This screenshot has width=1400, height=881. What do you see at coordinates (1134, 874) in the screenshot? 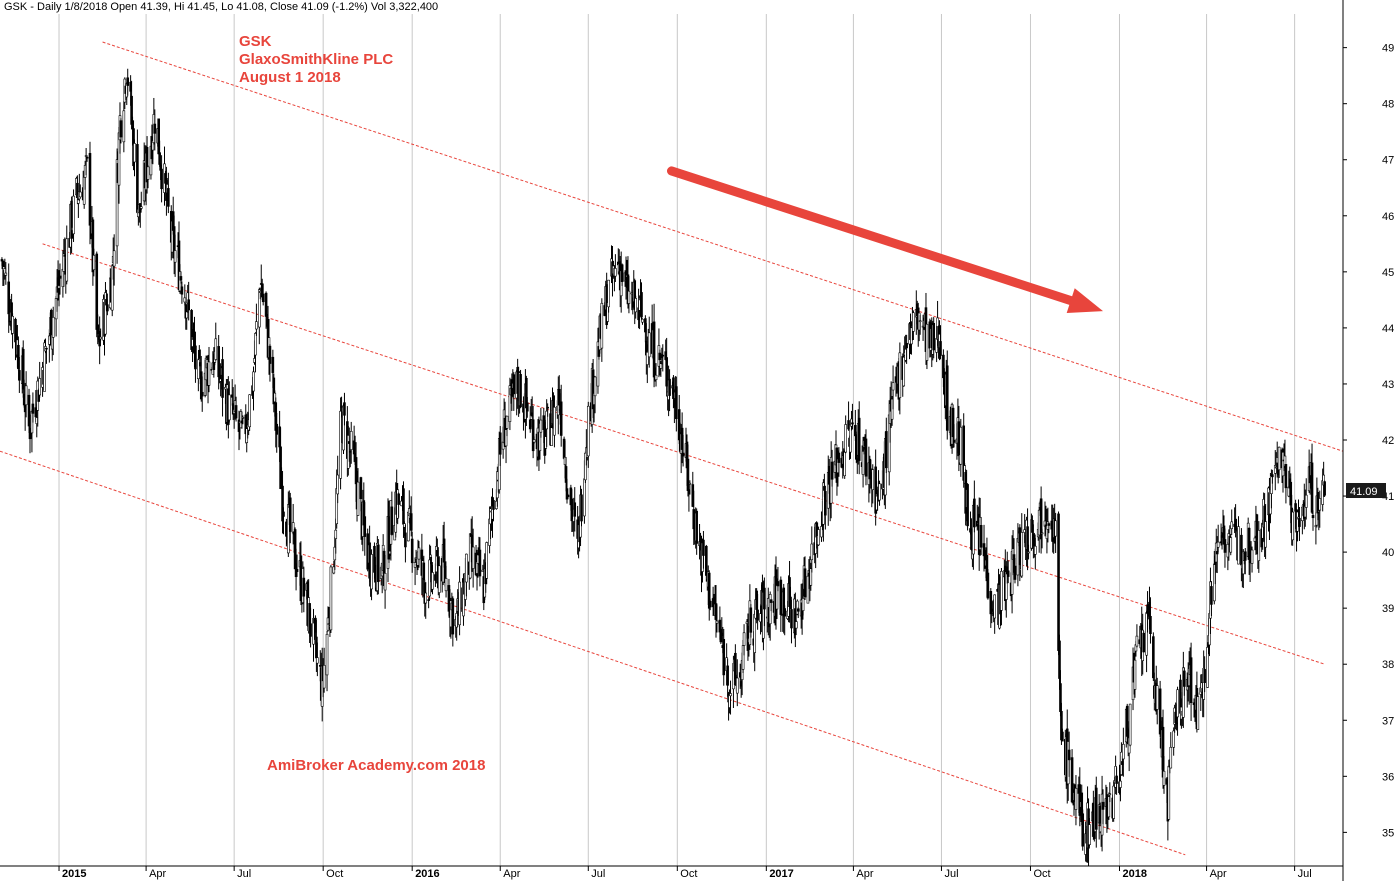
I see `x-tick-label: 2018` at bounding box center [1134, 874].